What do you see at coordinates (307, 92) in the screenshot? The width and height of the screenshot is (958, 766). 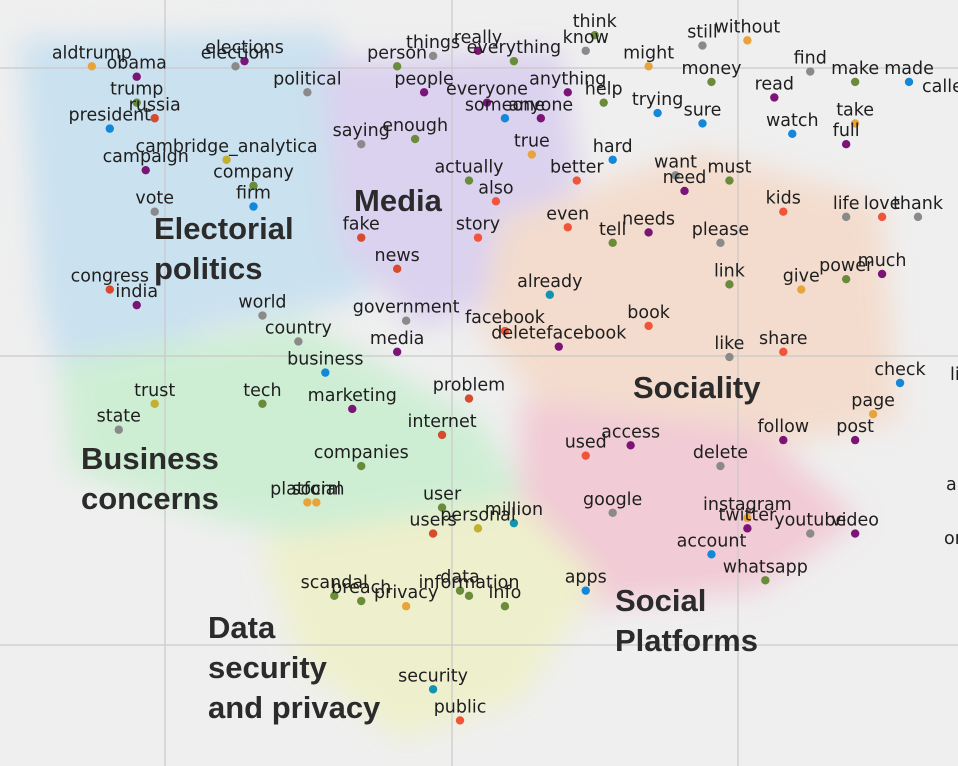 I see `point-political` at bounding box center [307, 92].